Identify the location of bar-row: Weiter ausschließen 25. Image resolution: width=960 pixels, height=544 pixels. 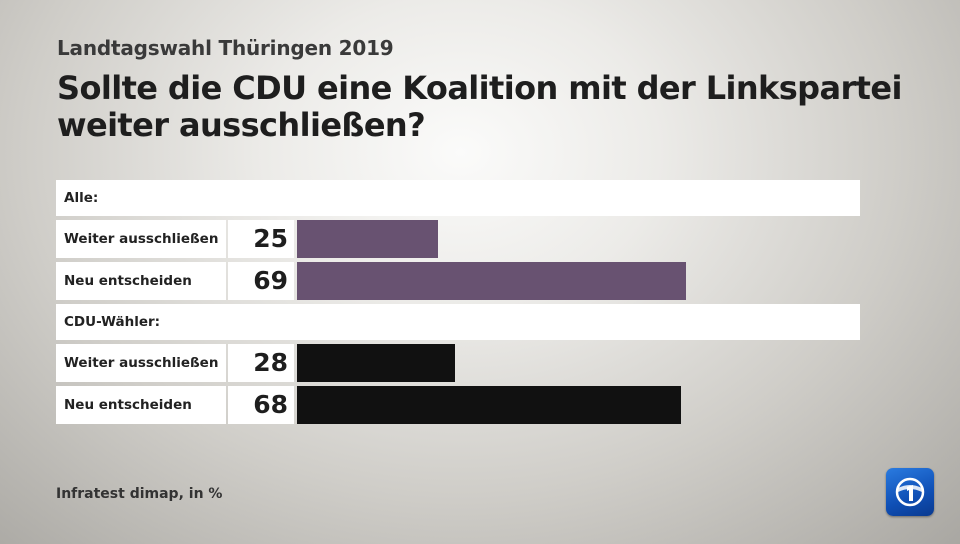
(458, 239).